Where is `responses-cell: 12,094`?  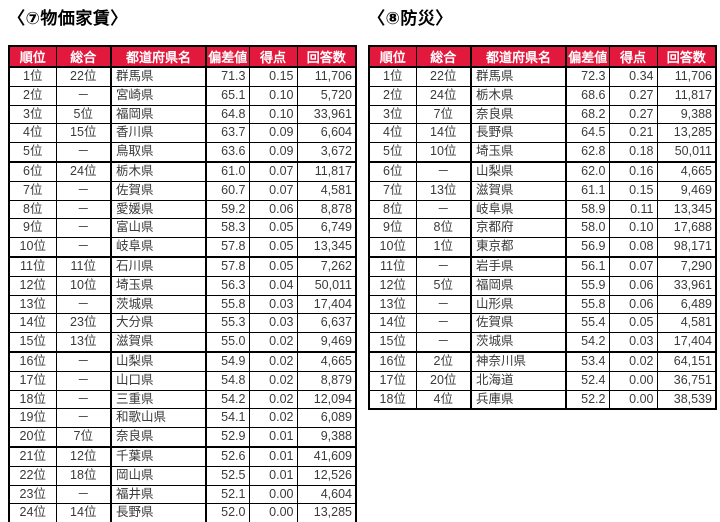 responses-cell: 12,094 is located at coordinates (326, 399).